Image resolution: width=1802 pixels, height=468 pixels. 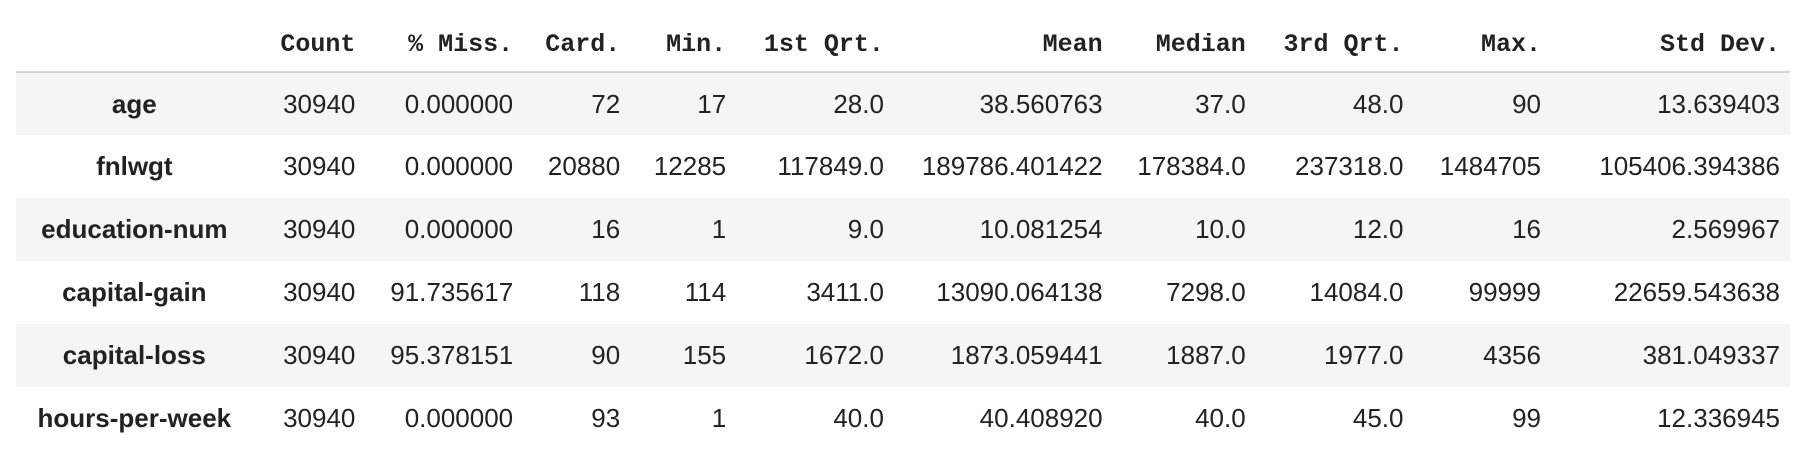 What do you see at coordinates (584, 166) in the screenshot?
I see `table-cell: 20880` at bounding box center [584, 166].